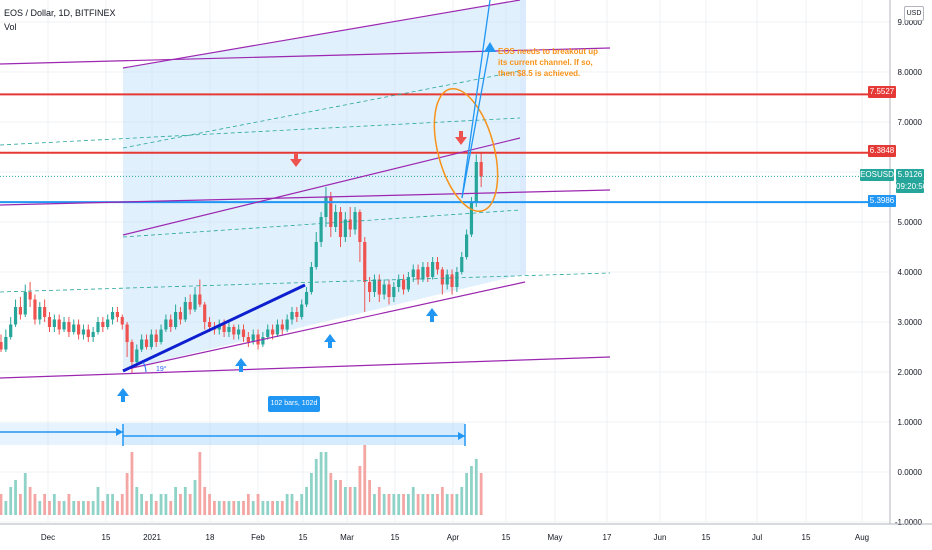 This screenshot has width=932, height=550. What do you see at coordinates (144, 367) in the screenshot?
I see `angle-arc` at bounding box center [144, 367].